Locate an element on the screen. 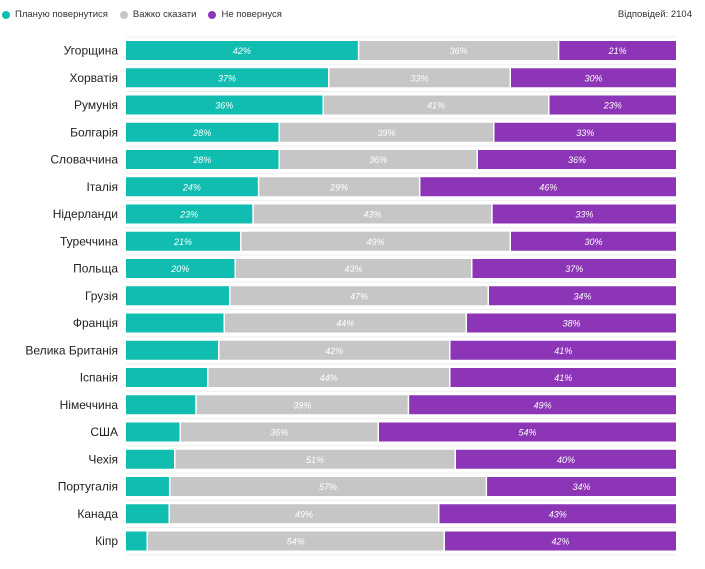 This screenshot has height=569, width=705. bar-row: Велика Британія 42% 41% is located at coordinates (351, 350).